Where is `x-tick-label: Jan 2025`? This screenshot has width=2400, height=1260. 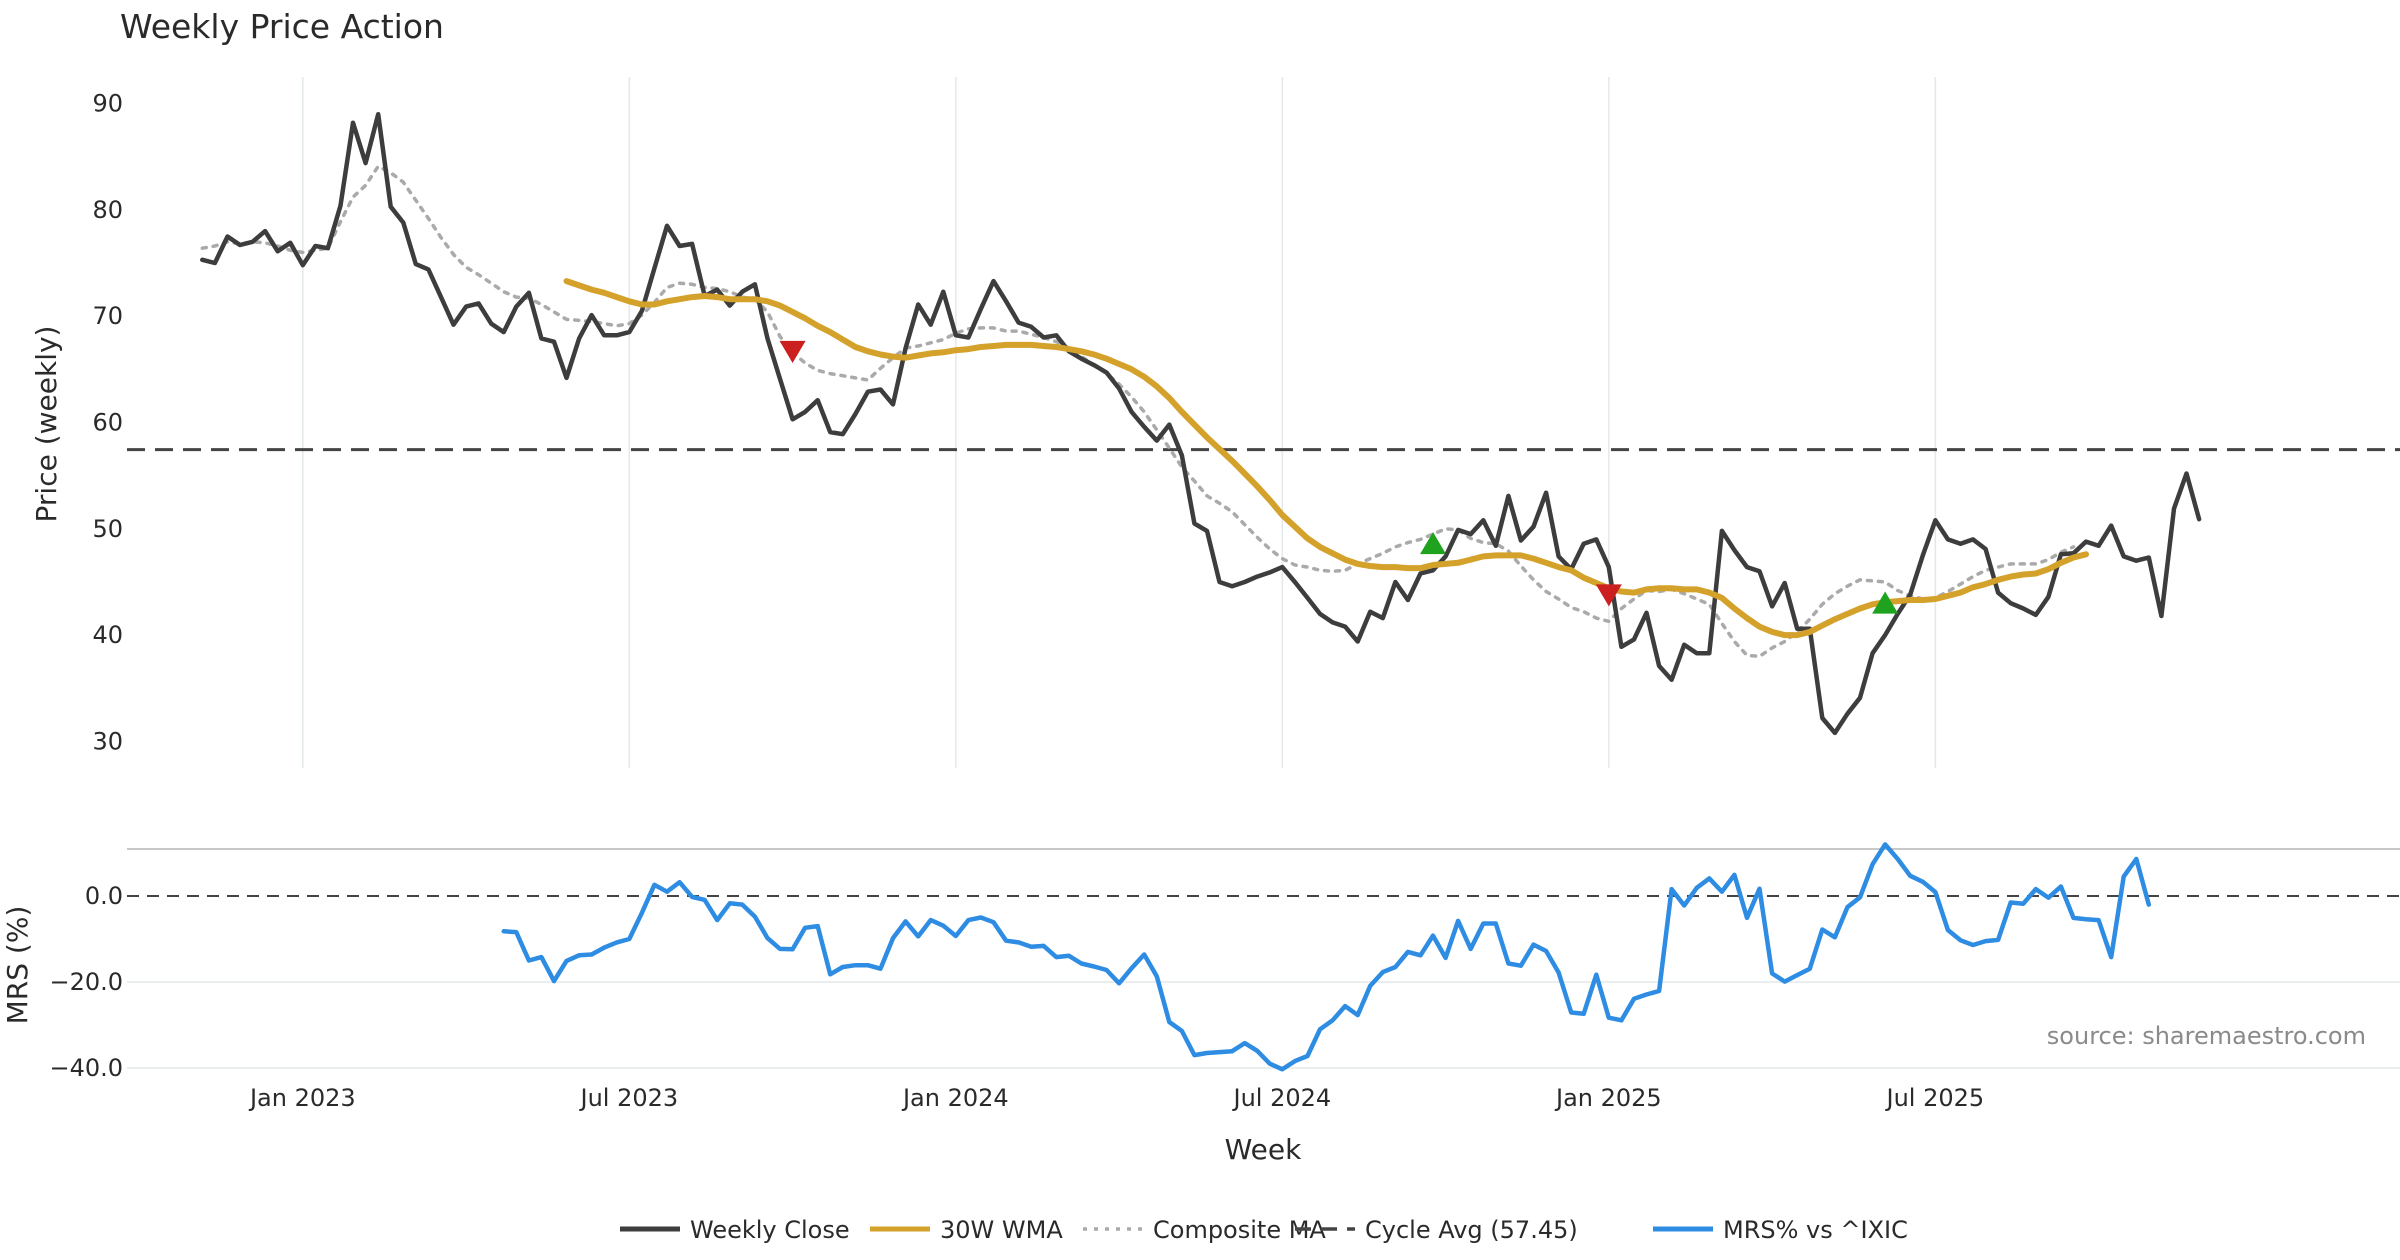
x-tick-label: Jan 2025 is located at coordinates (1608, 1098).